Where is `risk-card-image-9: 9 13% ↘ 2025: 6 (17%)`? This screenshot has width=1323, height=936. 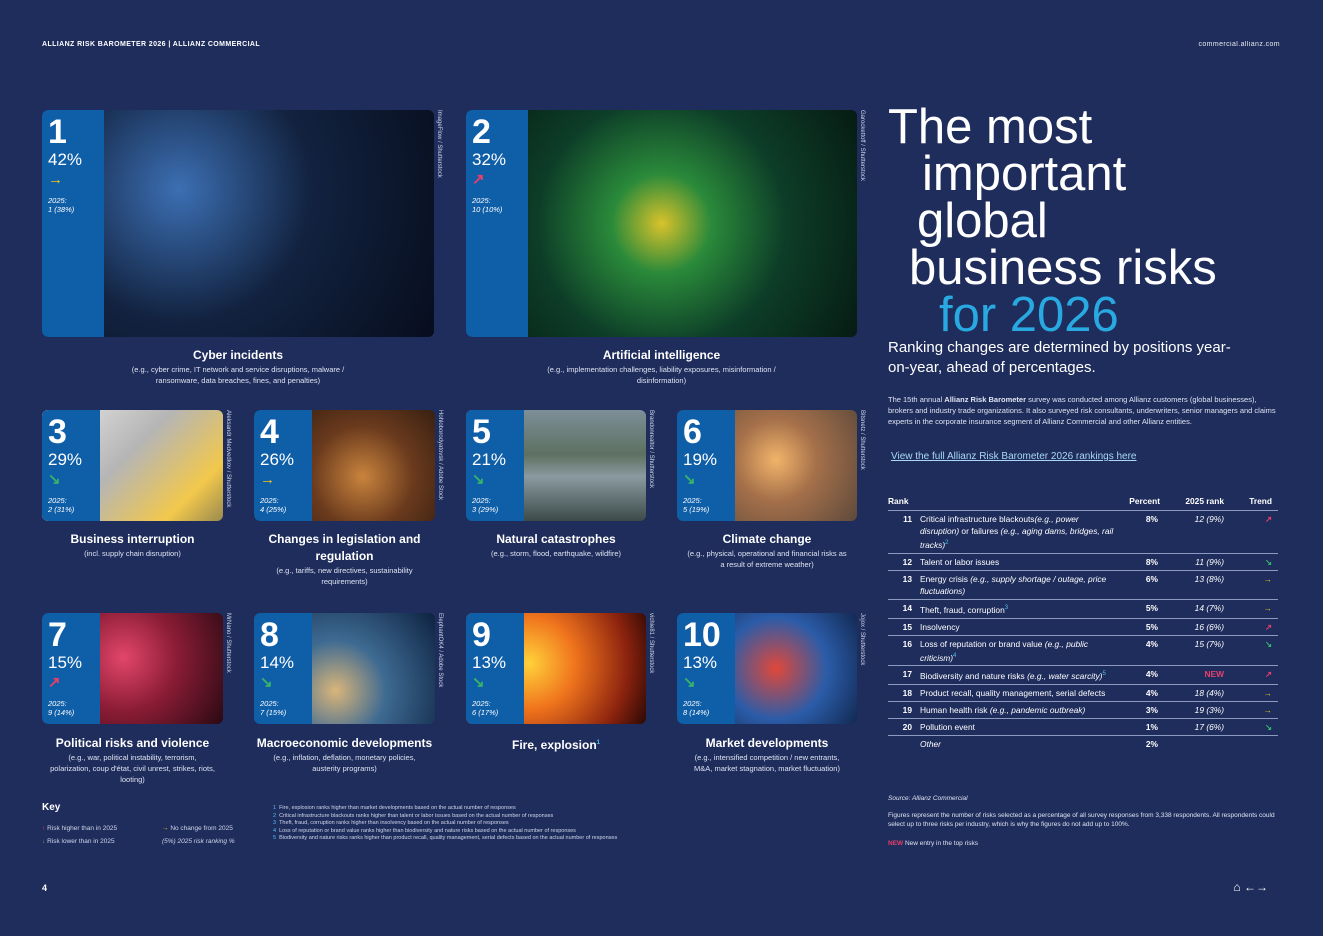 risk-card-image-9: 9 13% ↘ 2025: 6 (17%) is located at coordinates (556, 668).